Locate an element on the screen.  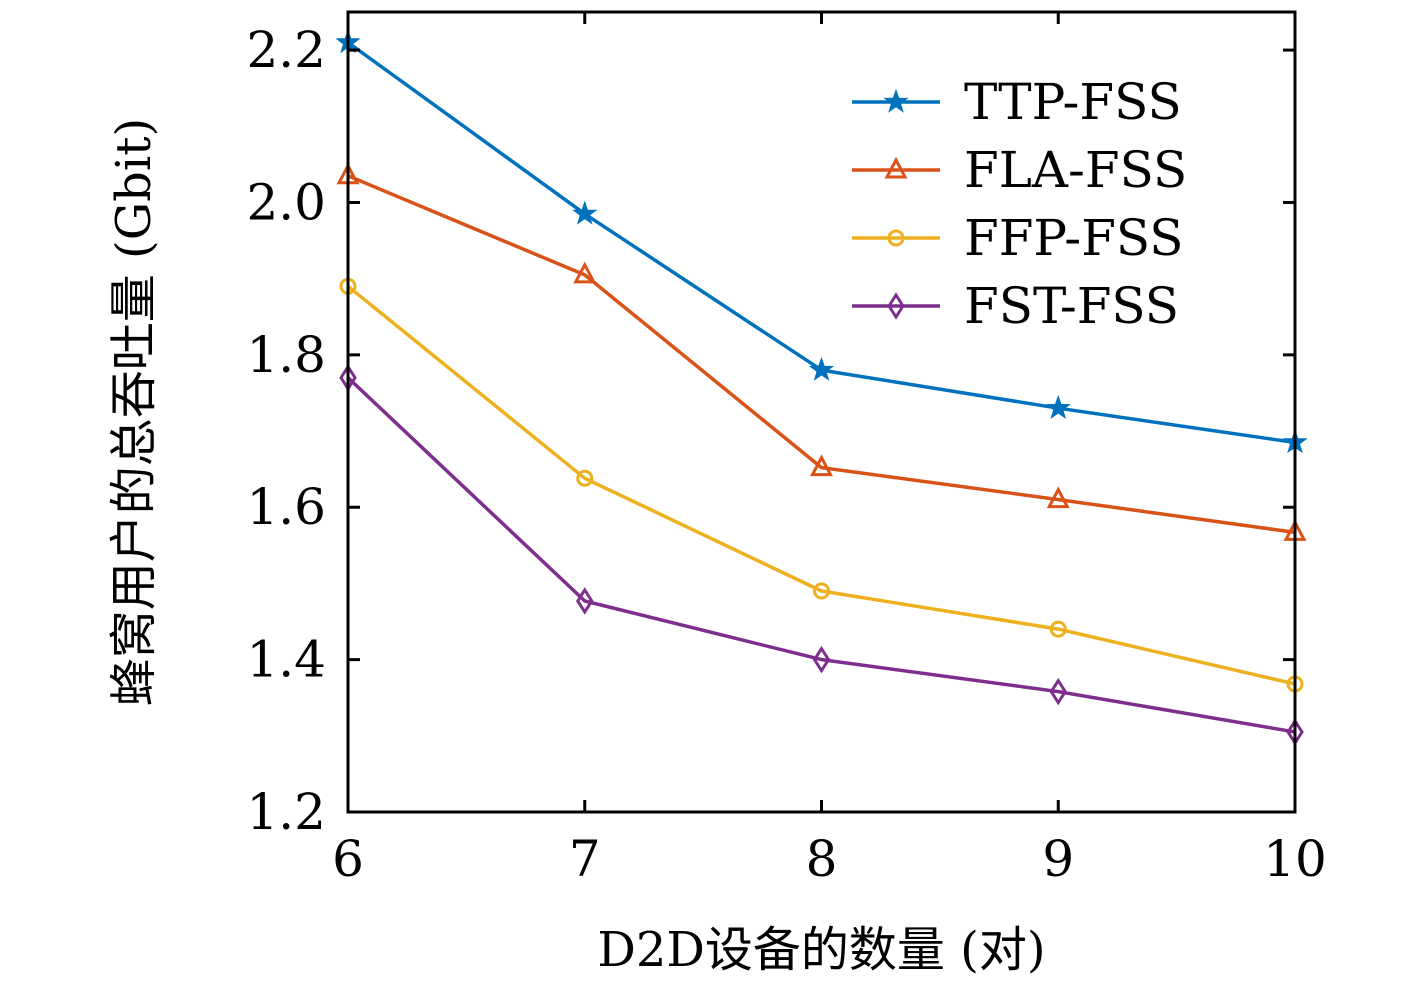
legend-entry: FLA-FSS is located at coordinates (1019, 170).